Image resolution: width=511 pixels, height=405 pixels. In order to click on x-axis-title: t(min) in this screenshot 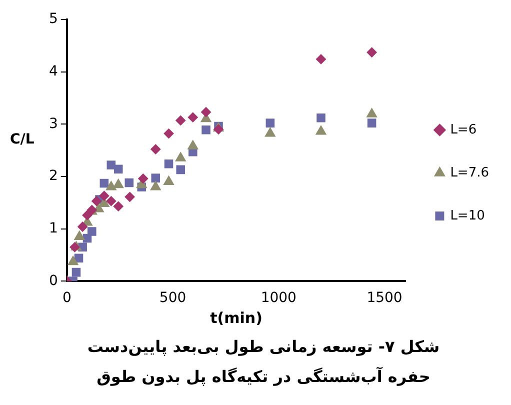, I will do `click(236, 317)`.